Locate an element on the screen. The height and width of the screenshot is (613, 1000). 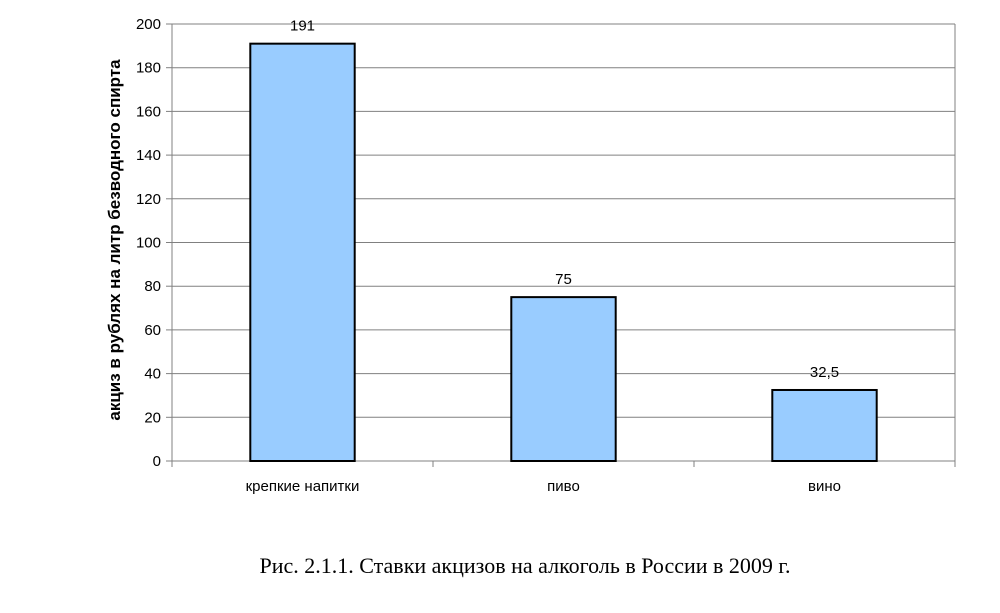
data-label: 32,5 is located at coordinates (824, 372).